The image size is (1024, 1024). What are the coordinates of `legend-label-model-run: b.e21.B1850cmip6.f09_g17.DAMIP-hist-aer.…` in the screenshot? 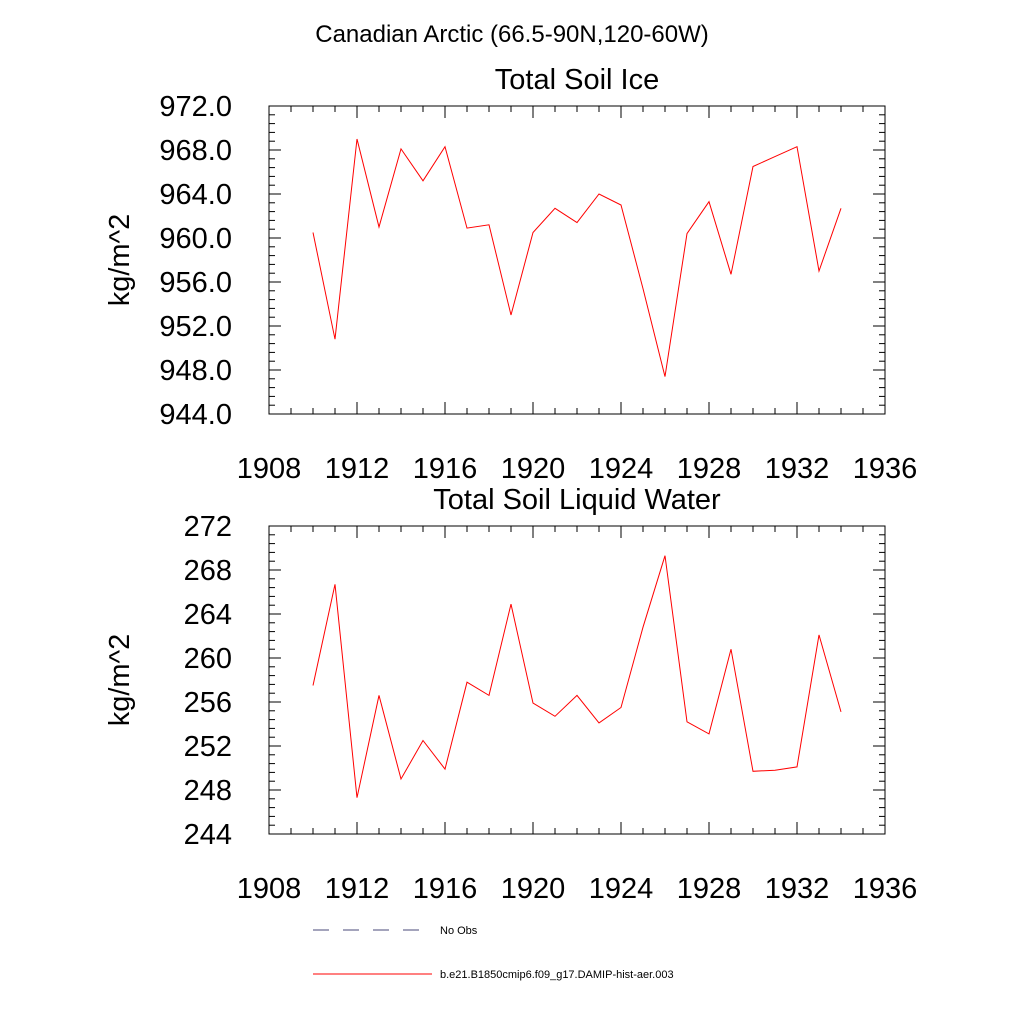 It's located at (557, 975).